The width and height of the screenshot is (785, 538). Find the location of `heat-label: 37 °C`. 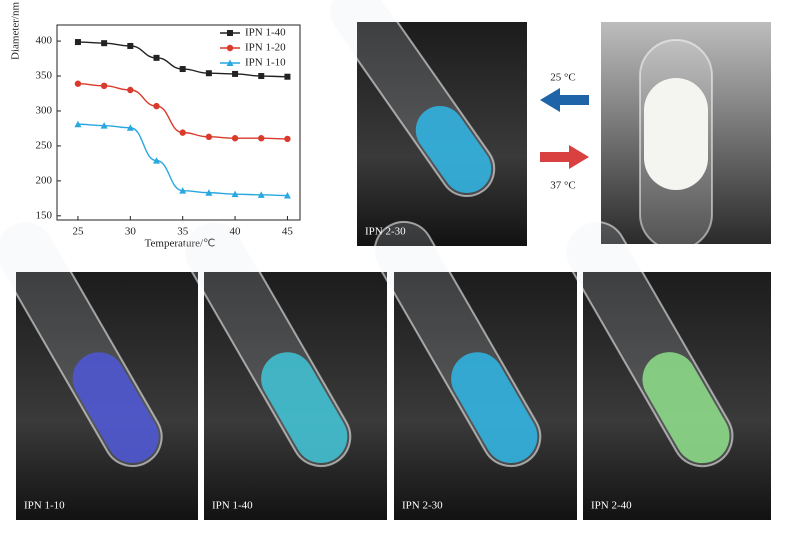

heat-label: 37 °C is located at coordinates (563, 186).